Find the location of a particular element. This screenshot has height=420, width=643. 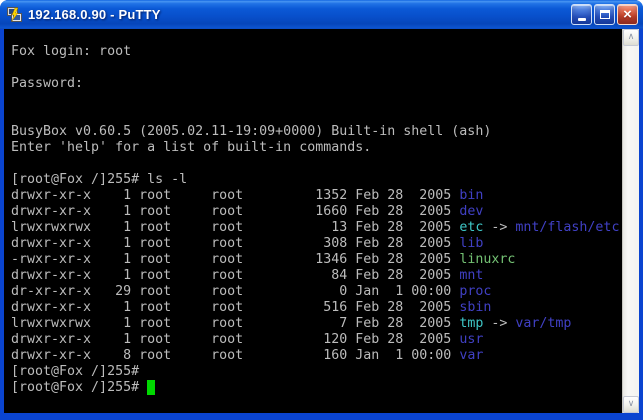

terminal-line: [root@Fox /]255# ls -l is located at coordinates (316, 180).